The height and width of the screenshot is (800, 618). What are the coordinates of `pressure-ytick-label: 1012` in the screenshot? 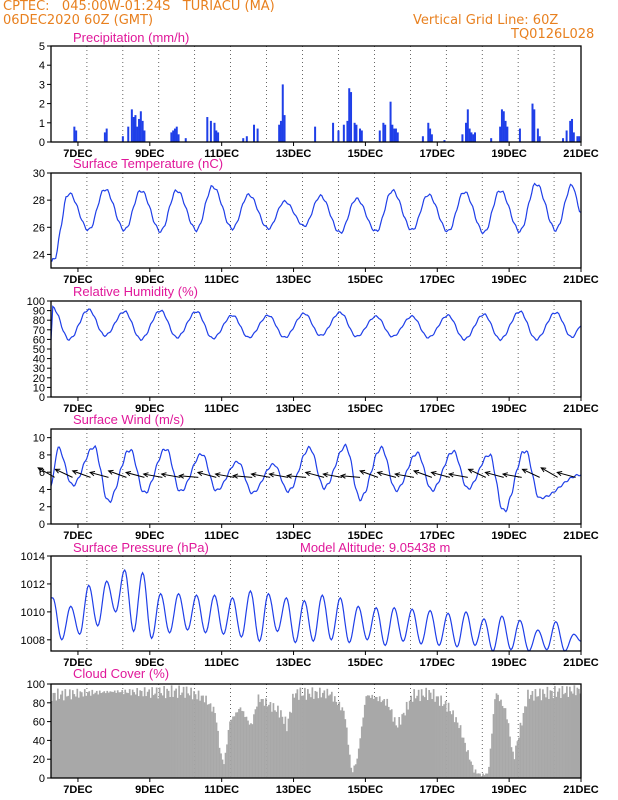 It's located at (33, 585).